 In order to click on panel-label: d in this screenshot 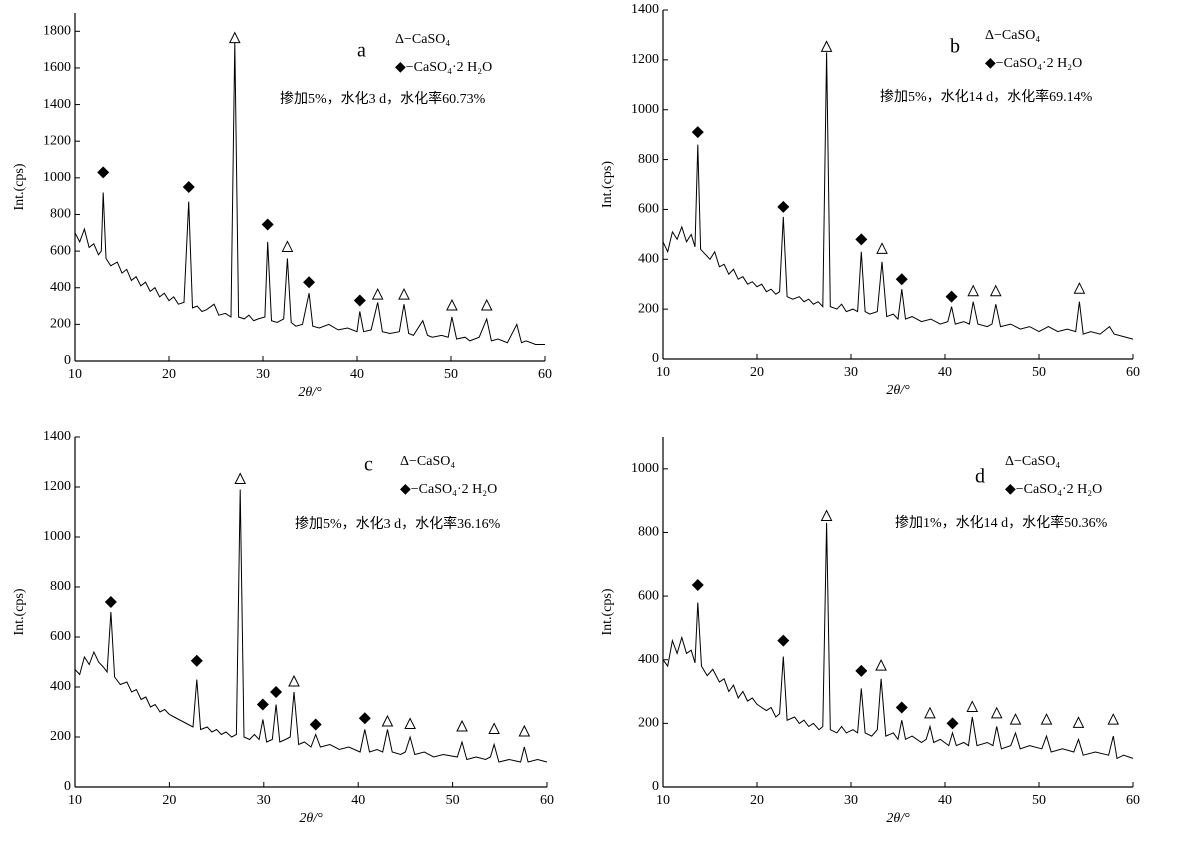, I will do `click(980, 477)`.